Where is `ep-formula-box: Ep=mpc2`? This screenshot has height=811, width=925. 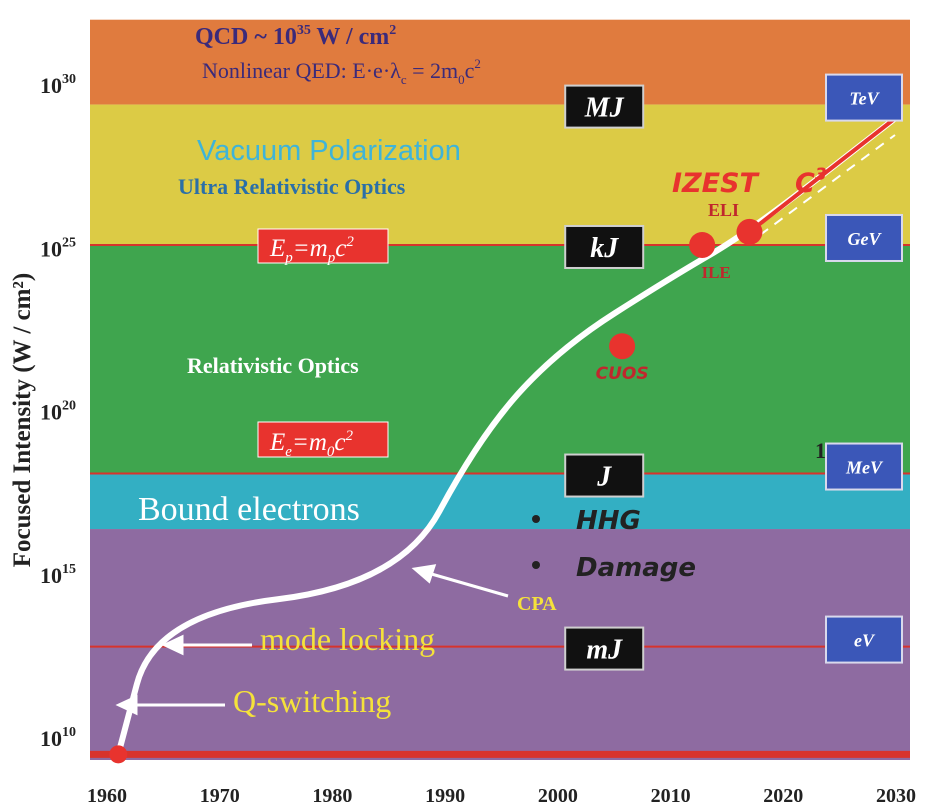 ep-formula-box: Ep=mpc2 is located at coordinates (323, 247).